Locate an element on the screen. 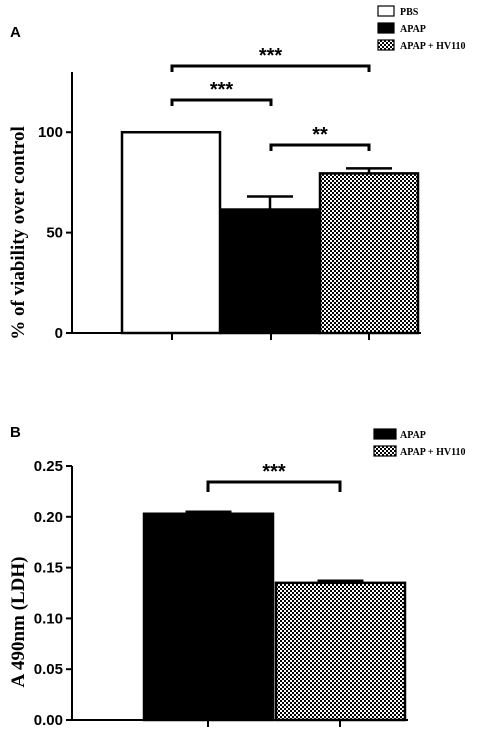 The height and width of the screenshot is (736, 500). significance-label-b-1: *** is located at coordinates (274, 472).